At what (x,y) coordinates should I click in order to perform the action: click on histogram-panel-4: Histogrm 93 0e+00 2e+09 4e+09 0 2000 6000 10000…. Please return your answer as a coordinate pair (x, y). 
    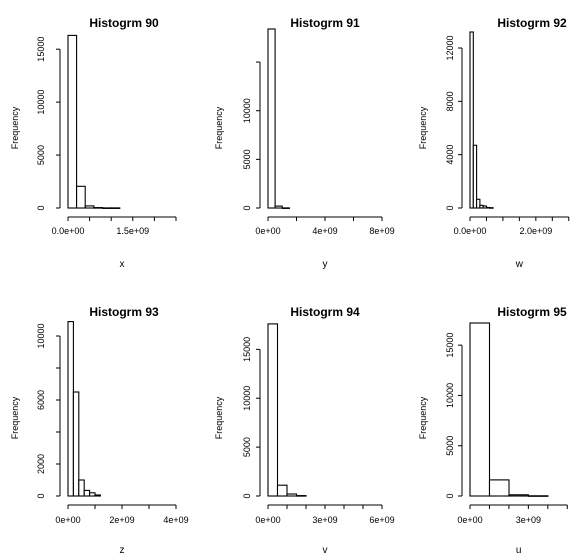
    Looking at the image, I should click on (99, 429).